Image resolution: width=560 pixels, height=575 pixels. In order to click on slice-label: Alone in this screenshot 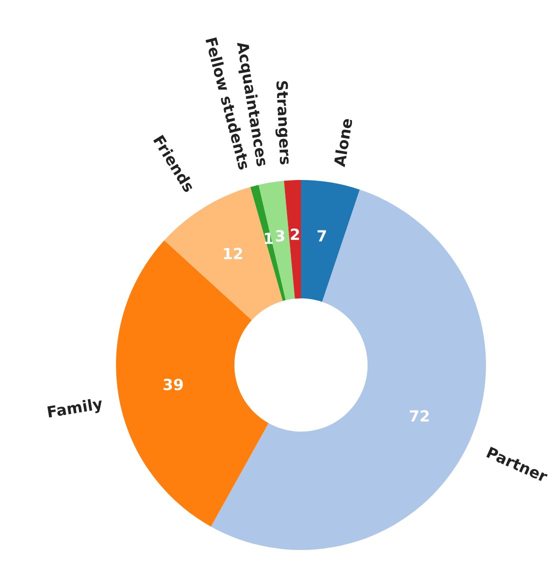, I will do `click(343, 143)`.